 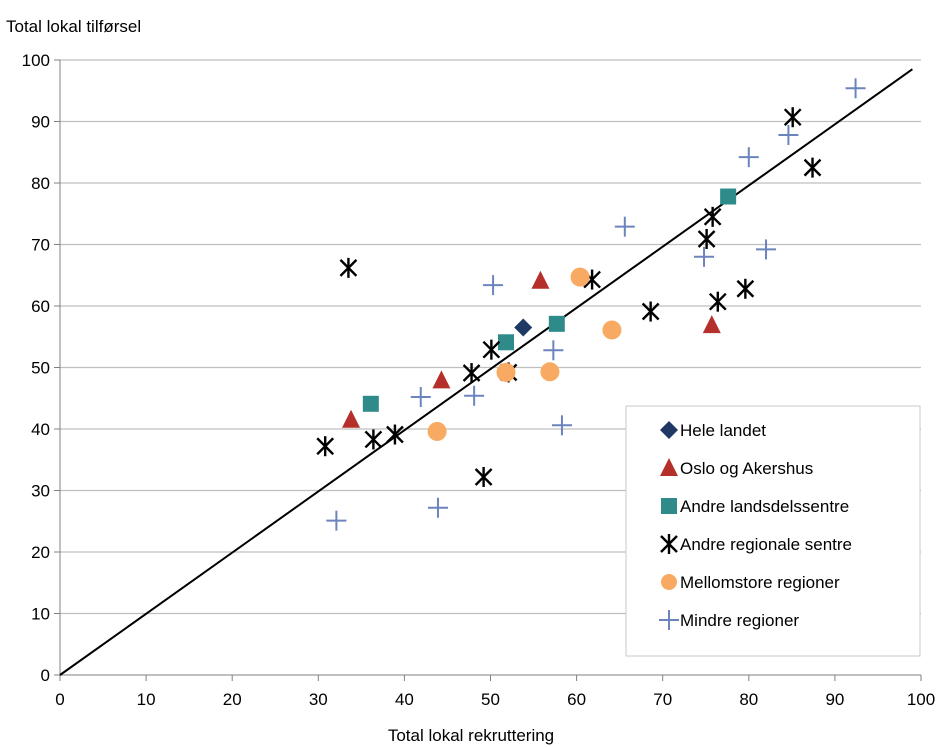 What do you see at coordinates (146, 699) in the screenshot?
I see `x-tick-label: 10` at bounding box center [146, 699].